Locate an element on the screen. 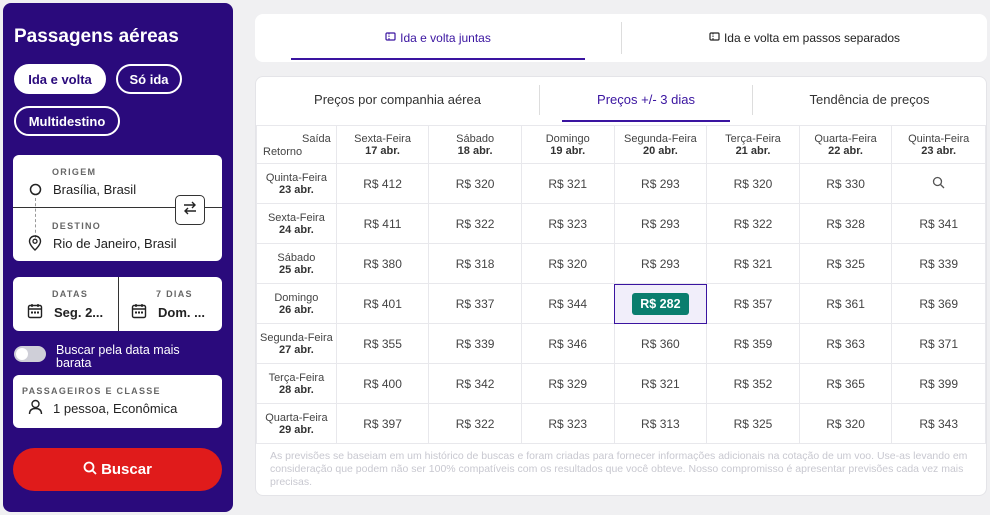 This screenshot has width=990, height=515. destination-field: Rio de Janeiro, Brasil is located at coordinates (115, 243).